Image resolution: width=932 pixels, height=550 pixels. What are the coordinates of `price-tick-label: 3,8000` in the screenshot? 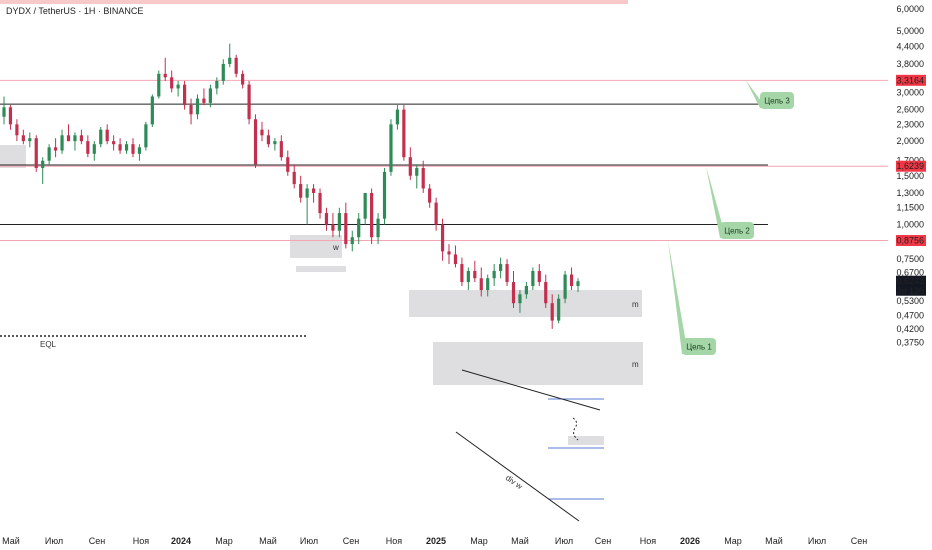 It's located at (910, 64).